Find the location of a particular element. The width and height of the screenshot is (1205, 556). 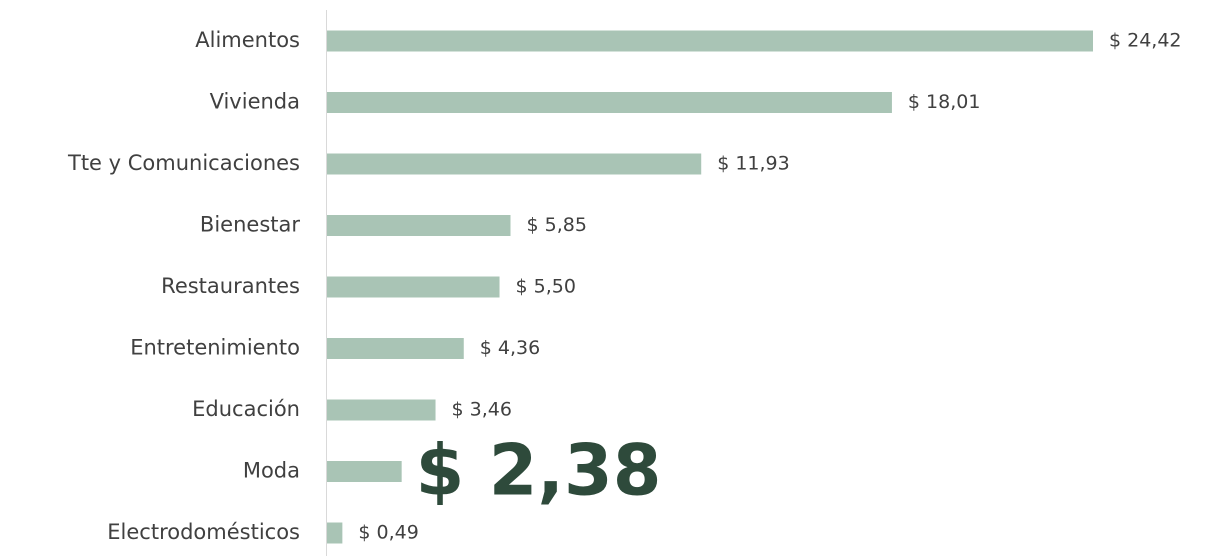

value-label: $ 5,85 is located at coordinates (557, 225).